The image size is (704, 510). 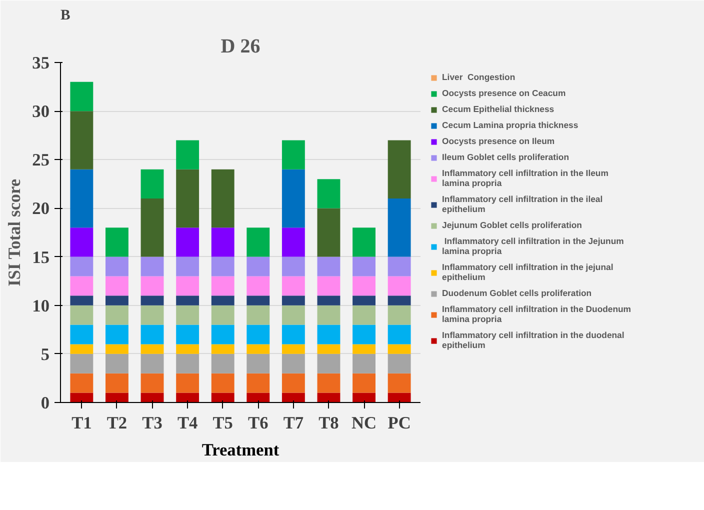 What do you see at coordinates (504, 93) in the screenshot?
I see `legend-label: Oocysts presence on Ceacum` at bounding box center [504, 93].